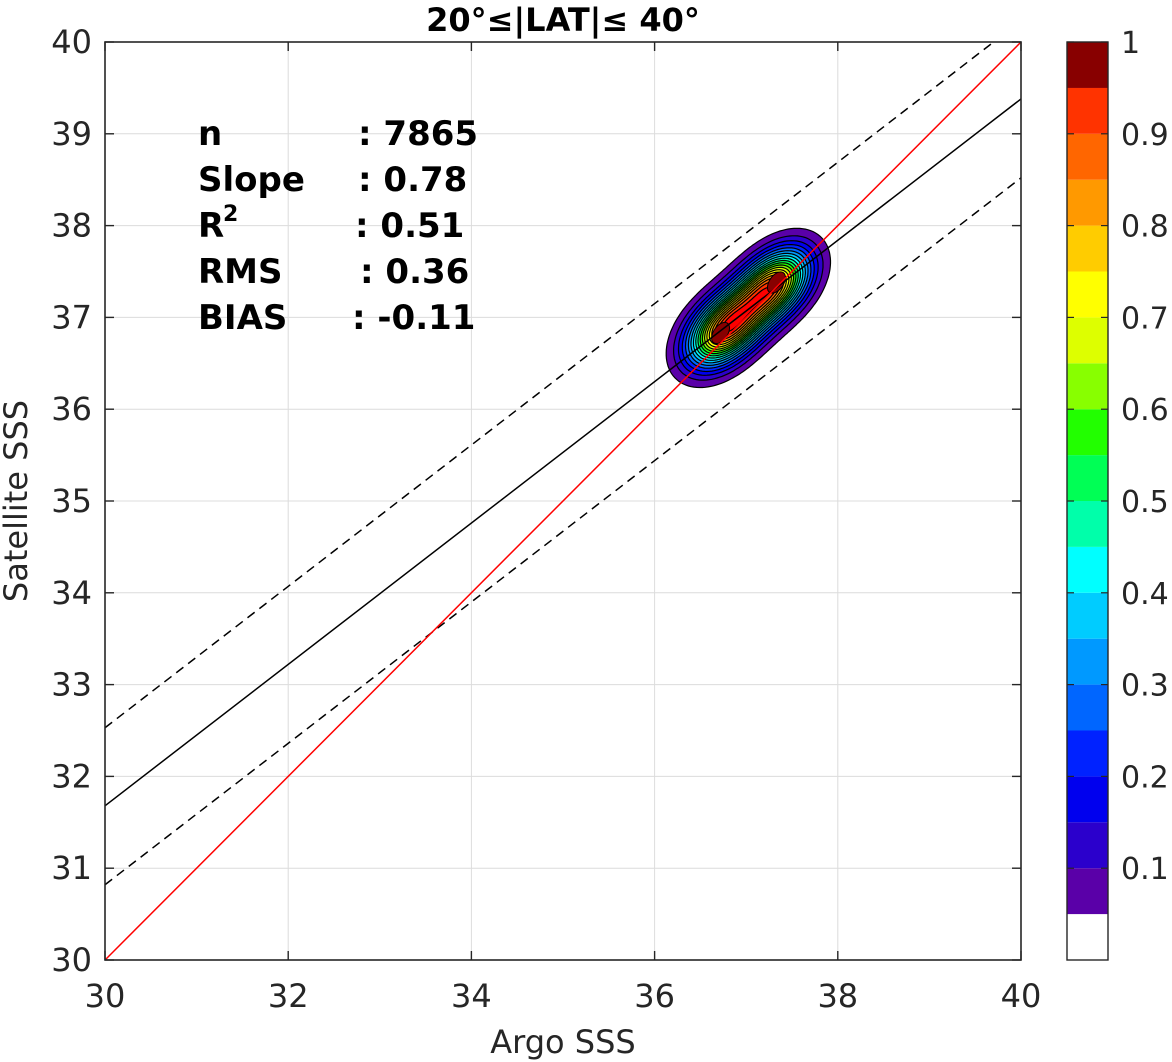 Image resolution: width=1172 pixels, height=1062 pixels. Describe the element at coordinates (242, 318) in the screenshot. I see `stat-label: BIAS` at that location.